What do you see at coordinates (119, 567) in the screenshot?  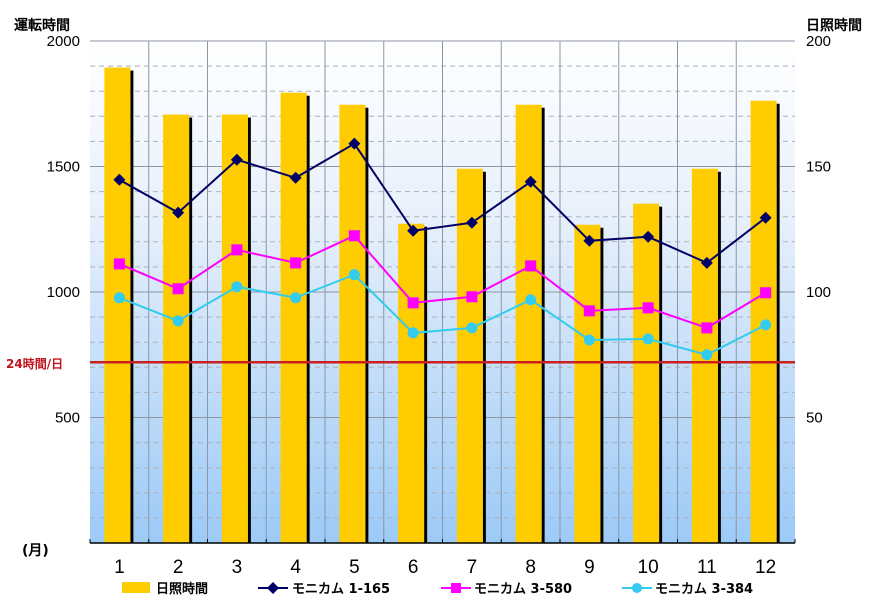 I see `x-tick-label: 1` at bounding box center [119, 567].